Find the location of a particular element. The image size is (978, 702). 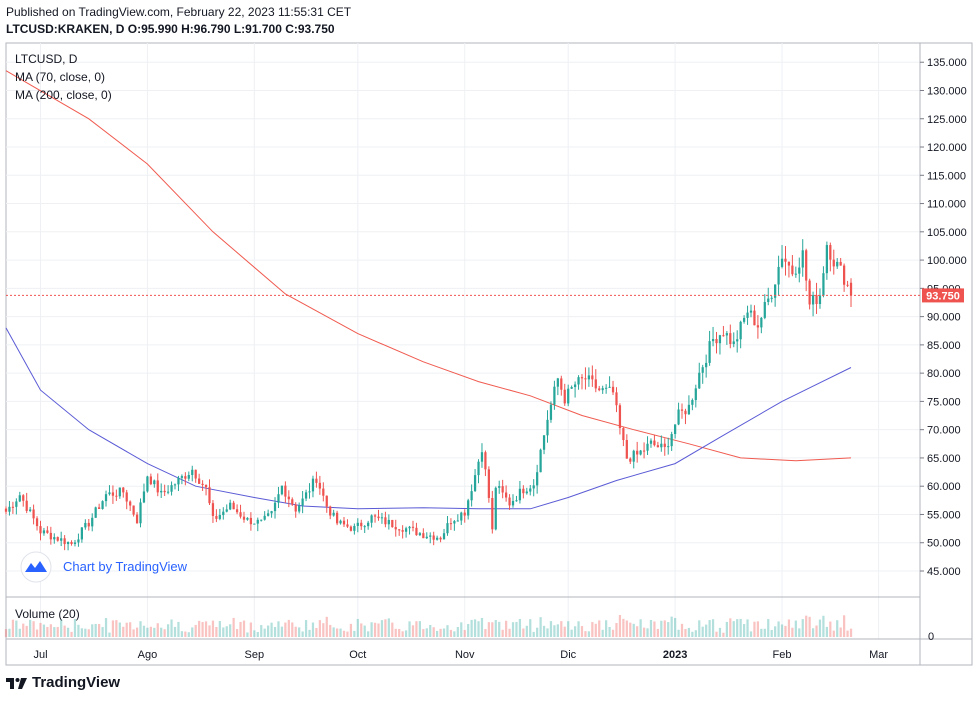

price-tick-label: 130.000 is located at coordinates (947, 91).